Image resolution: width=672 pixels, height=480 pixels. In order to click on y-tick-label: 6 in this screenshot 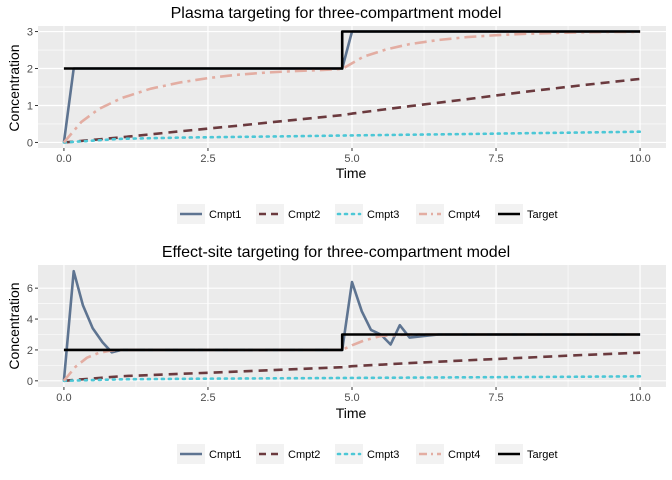, I will do `click(30, 289)`.